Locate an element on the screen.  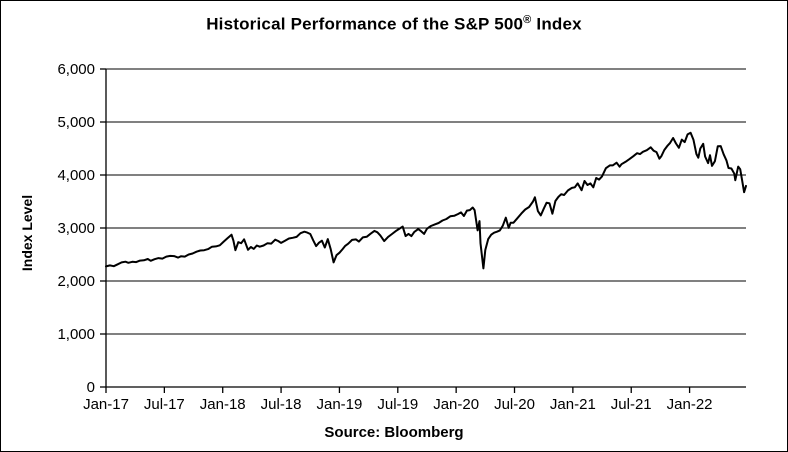
y-tick-label: 1,000 is located at coordinates (76, 334).